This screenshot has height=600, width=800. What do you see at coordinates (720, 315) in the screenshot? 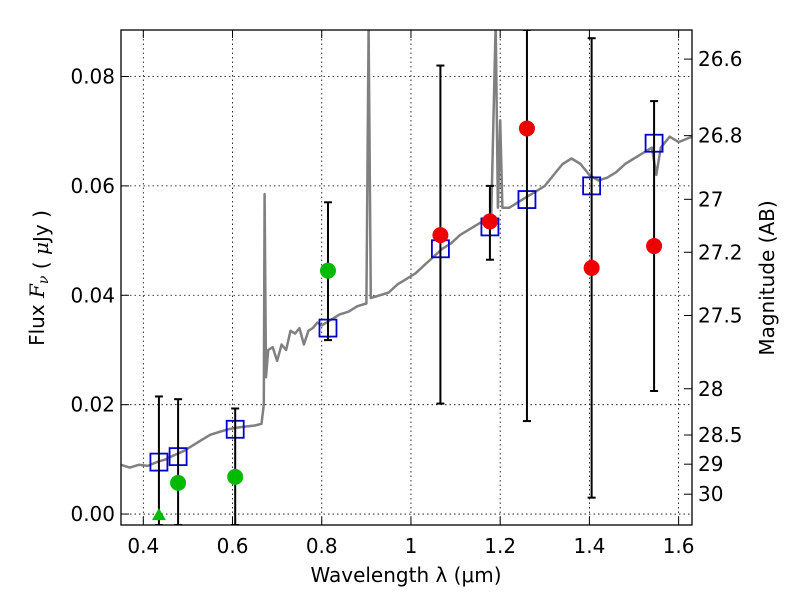
I see `mag-tick-label: 27.5` at bounding box center [720, 315].